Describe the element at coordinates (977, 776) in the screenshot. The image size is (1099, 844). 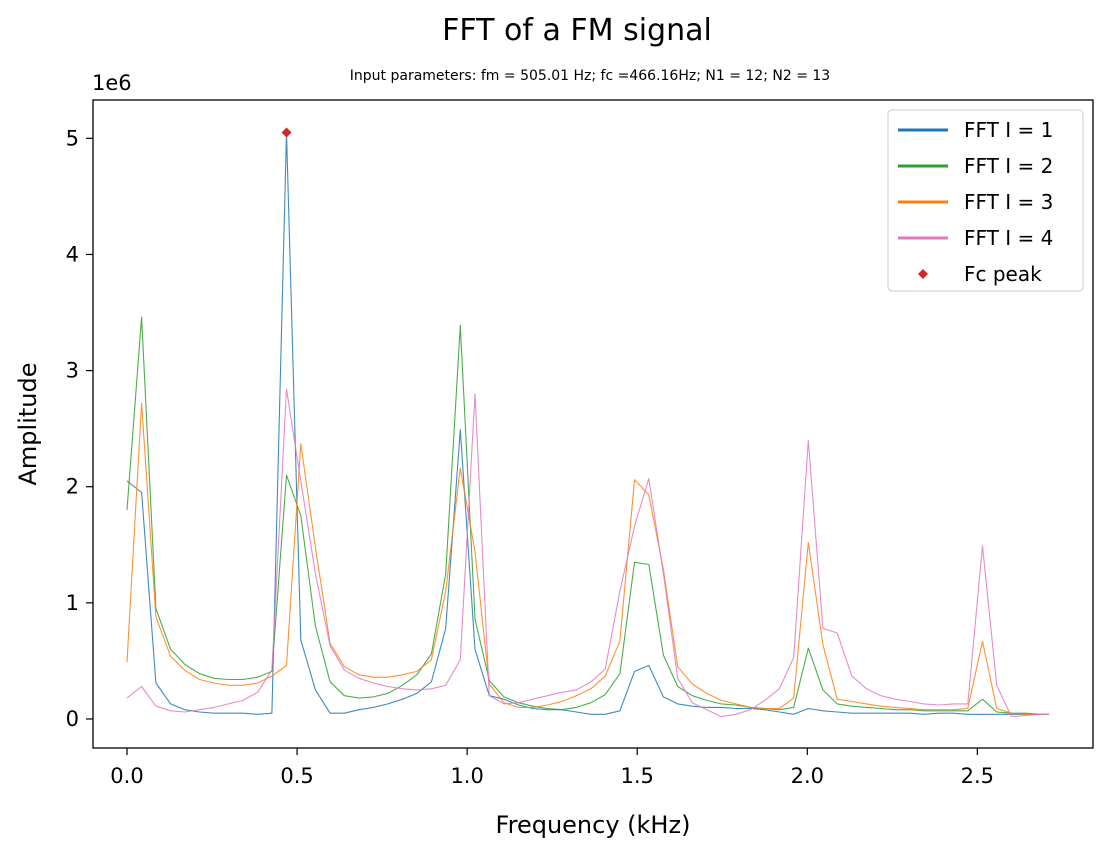
I see `x-tick-label: 2.5` at that location.